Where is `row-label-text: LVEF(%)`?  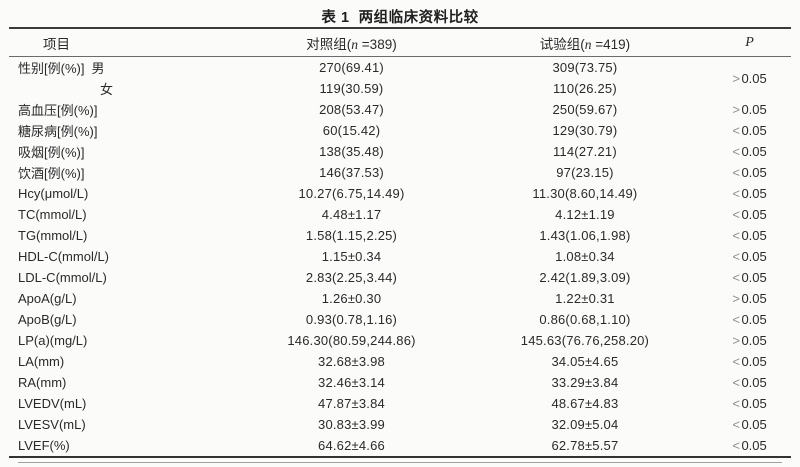
row-label-text: LVEF(%) is located at coordinates (44, 445).